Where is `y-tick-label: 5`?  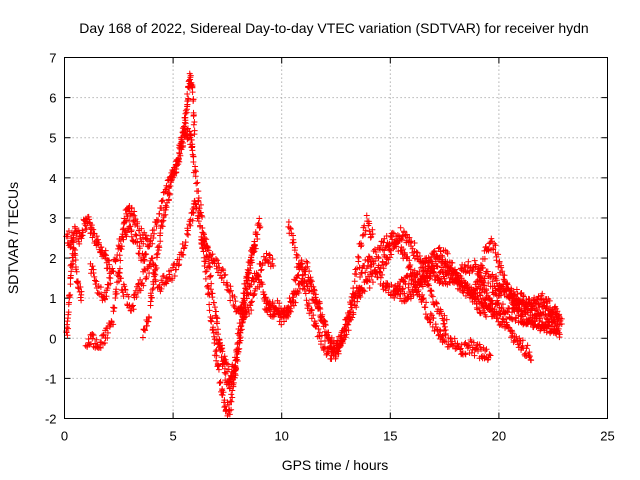
y-tick-label: 5 is located at coordinates (52, 138).